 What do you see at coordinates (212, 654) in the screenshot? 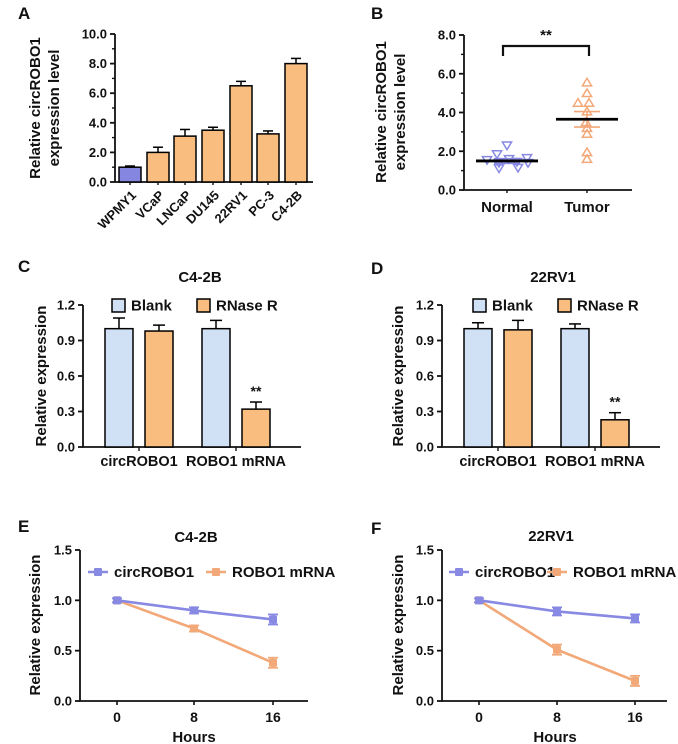
I see `line-series: 0 8 16 Hours circROBO1 ROBO1 mRNA` at bounding box center [212, 654].